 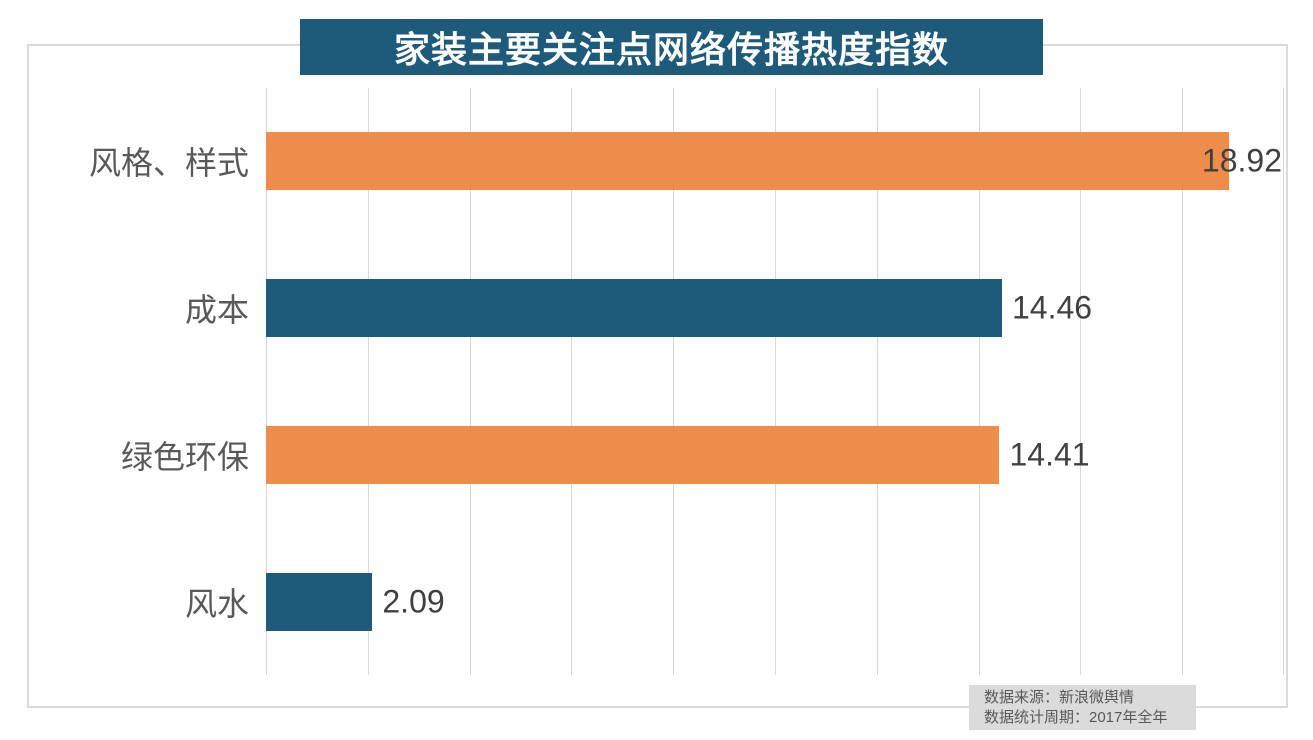 I want to click on category-label: 绿色环保, so click(x=184, y=456).